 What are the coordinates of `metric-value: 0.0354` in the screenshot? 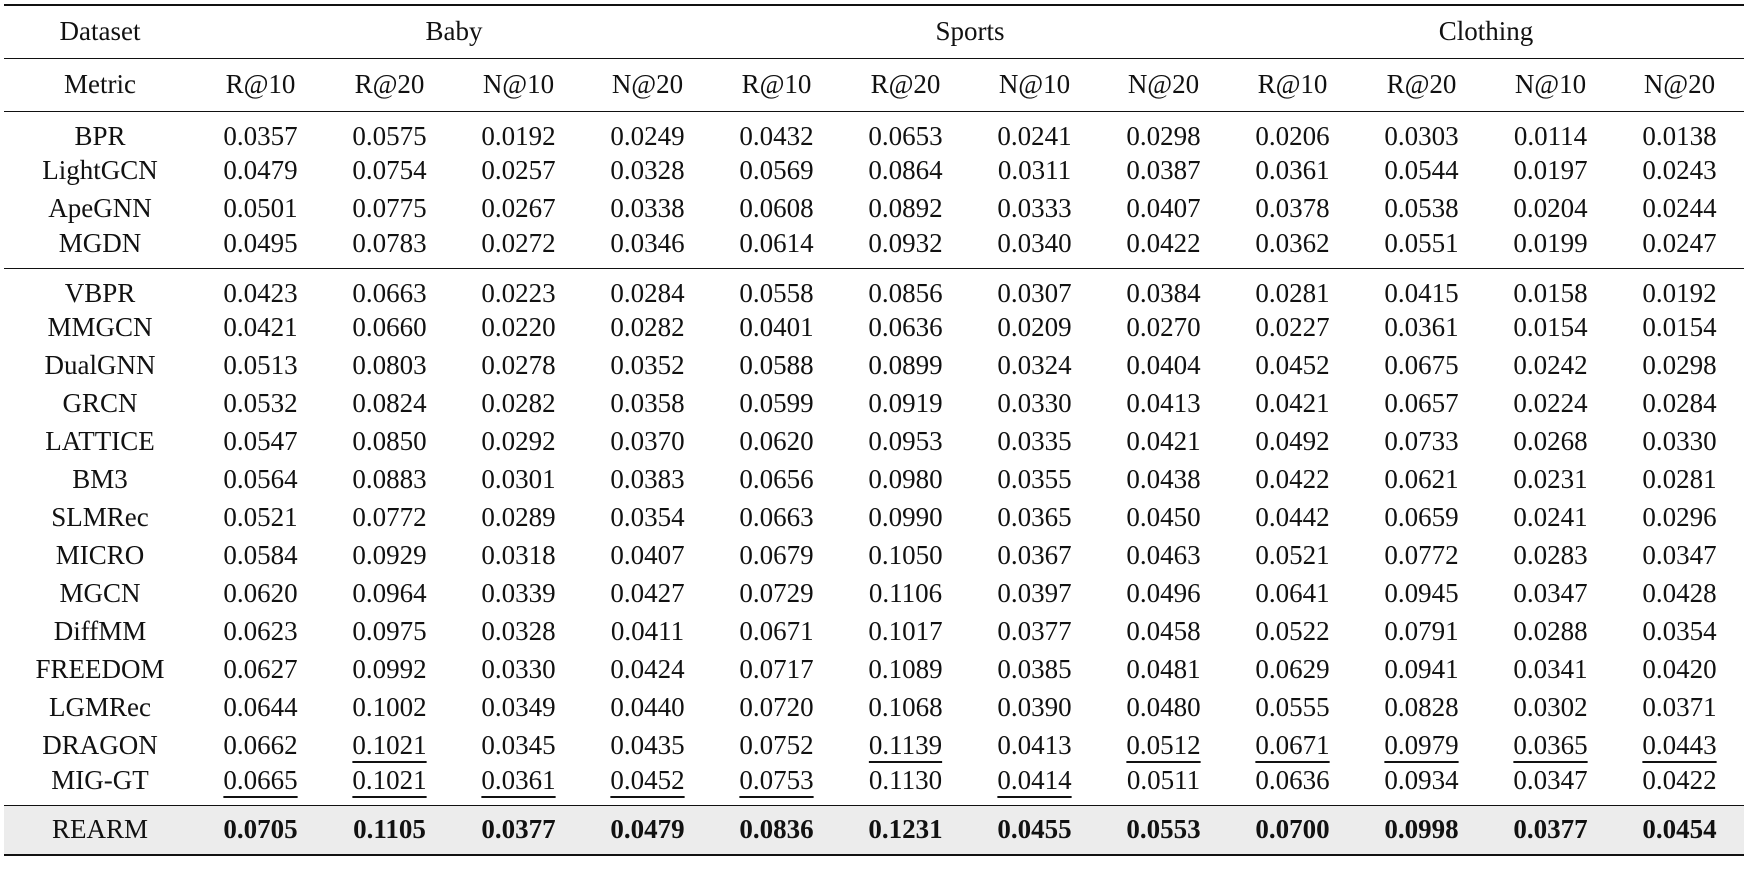 It's located at (647, 518).